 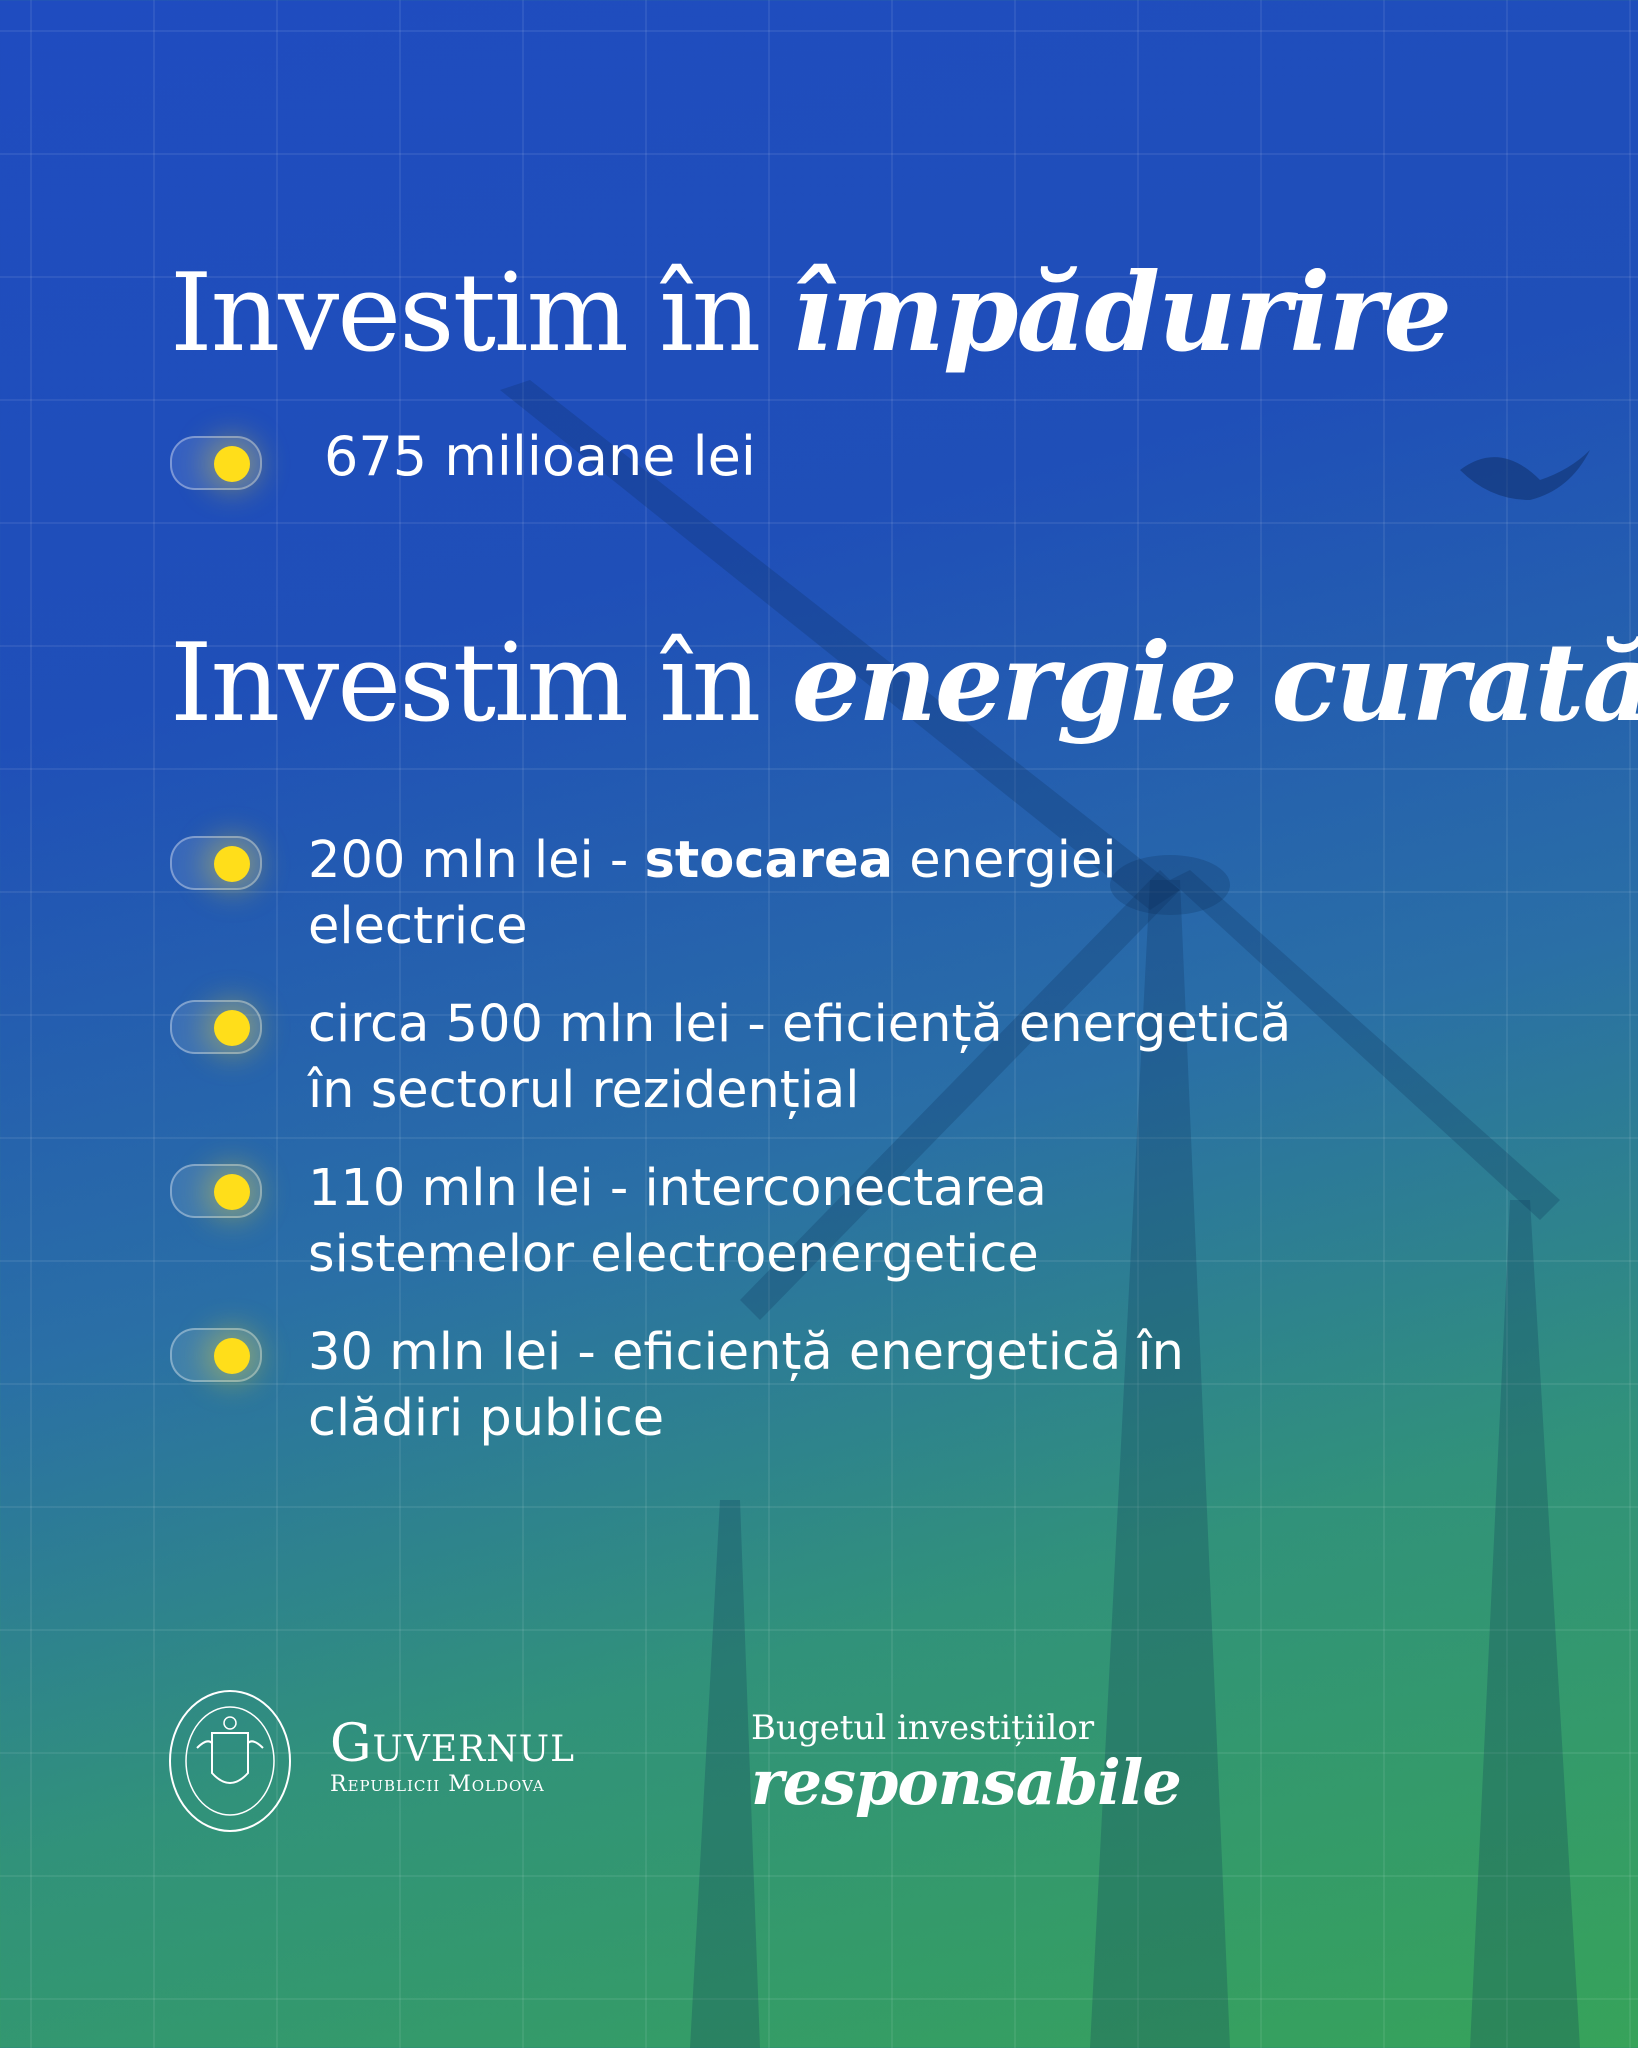 What do you see at coordinates (453, 1755) in the screenshot?
I see `government-name: Guvernul Republicii Moldova` at bounding box center [453, 1755].